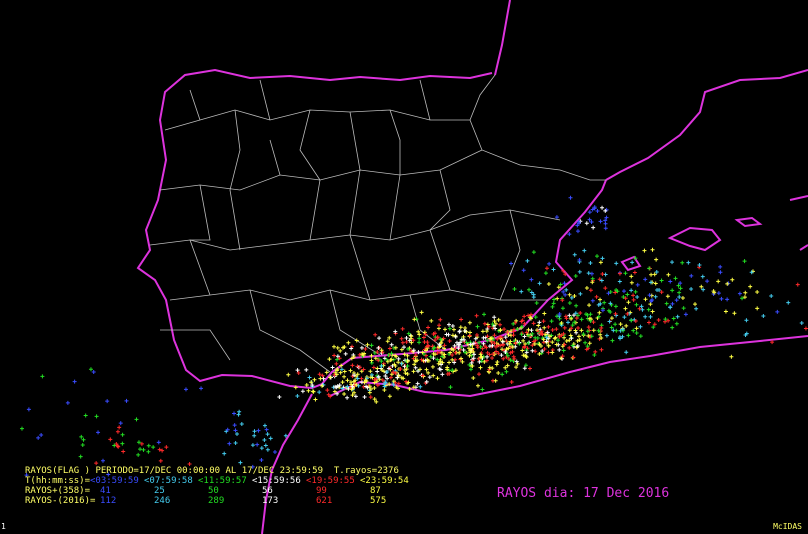 The image size is (808, 534). What do you see at coordinates (276, 481) in the screenshot?
I see `time-interval: <15:59:56` at bounding box center [276, 481].